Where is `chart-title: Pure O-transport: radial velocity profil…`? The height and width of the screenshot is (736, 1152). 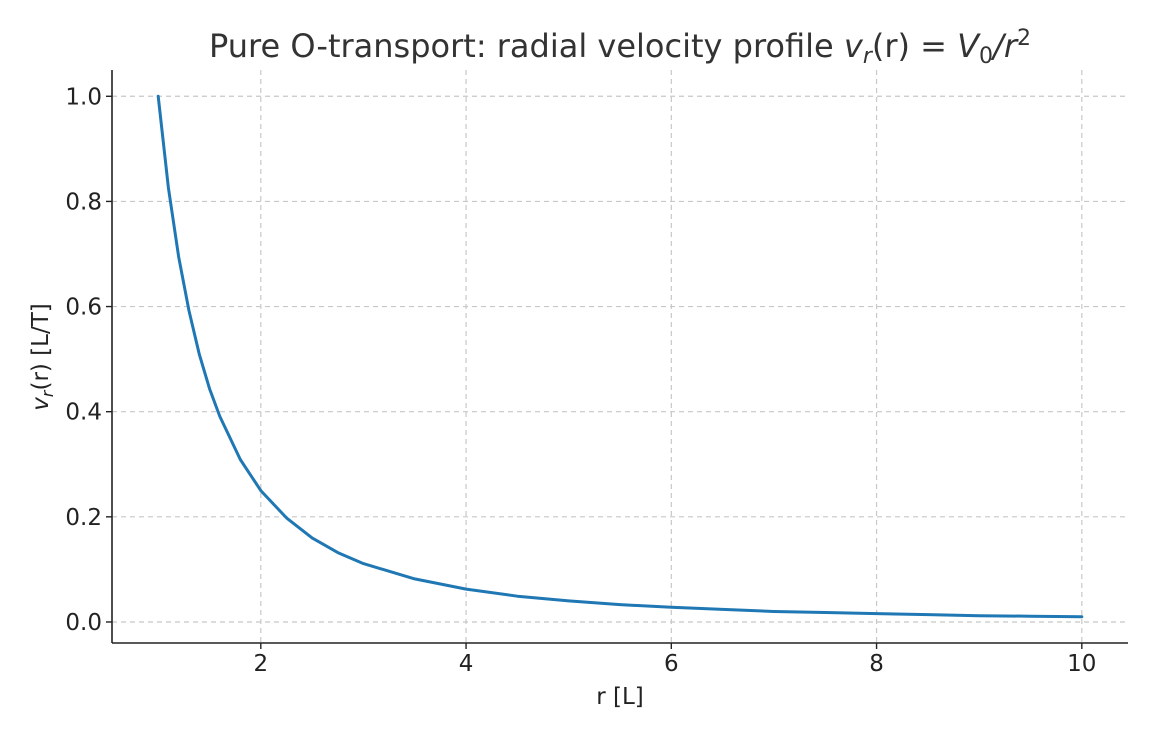
chart-title: Pure O-transport: radial velocity profil… is located at coordinates (620, 47).